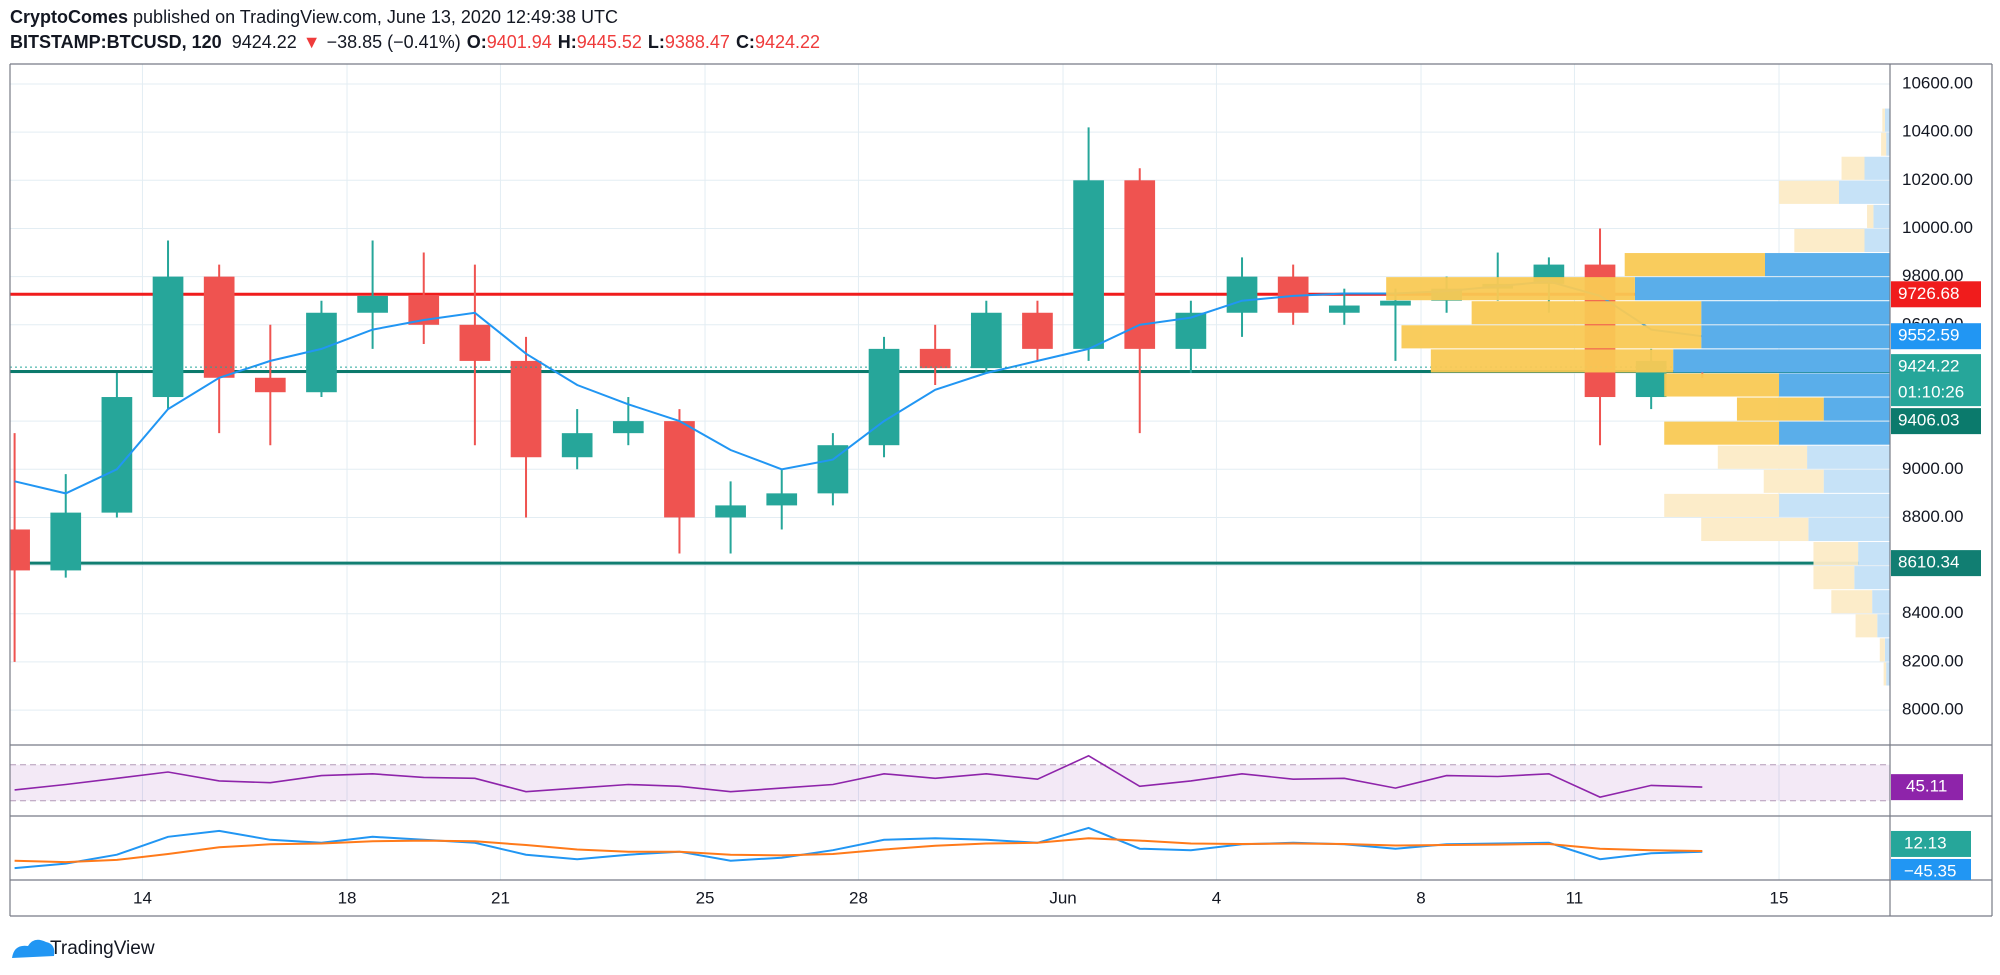  I want to click on y-tick-label: 8800.00, so click(1932, 516).